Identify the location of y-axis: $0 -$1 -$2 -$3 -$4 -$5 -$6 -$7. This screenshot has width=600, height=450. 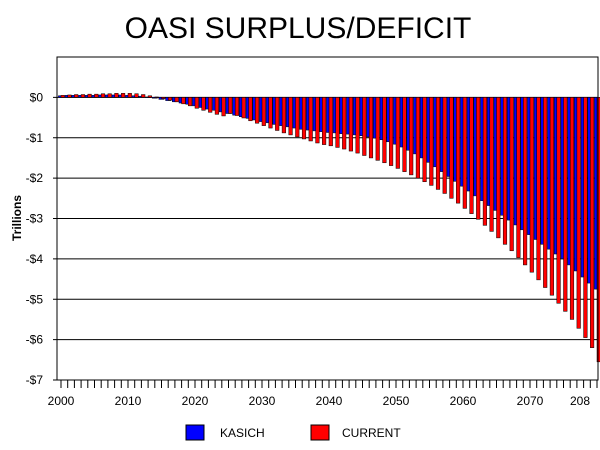
(41, 238).